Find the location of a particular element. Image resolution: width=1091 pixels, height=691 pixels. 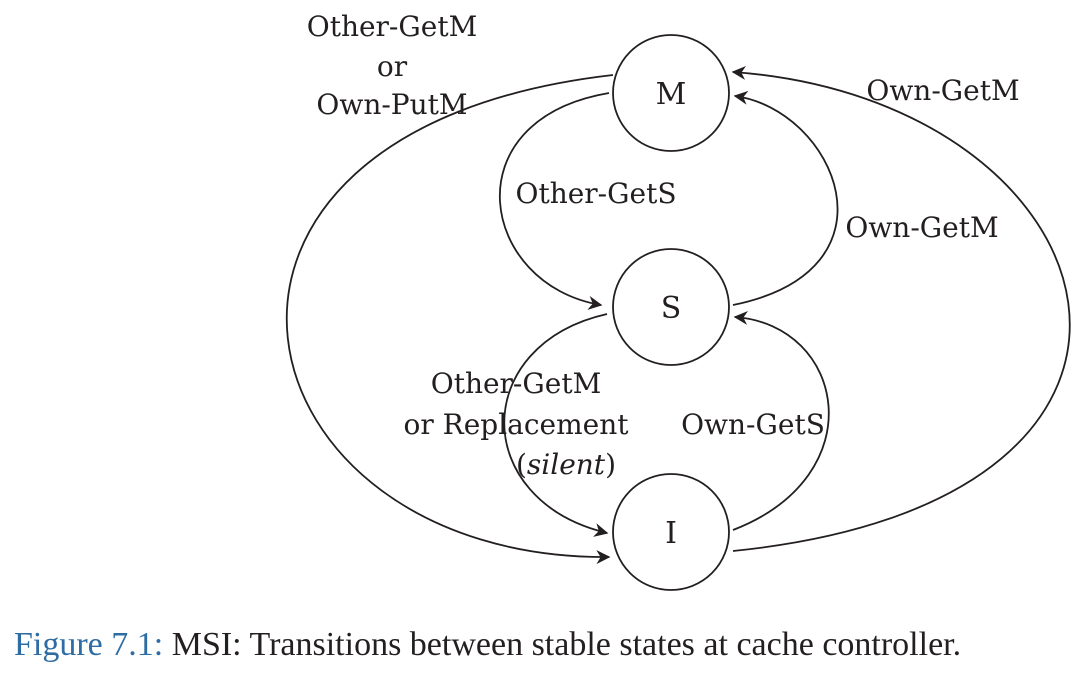

edge-label-m-to-i: Other-GetM or Own-PutM is located at coordinates (392, 65).